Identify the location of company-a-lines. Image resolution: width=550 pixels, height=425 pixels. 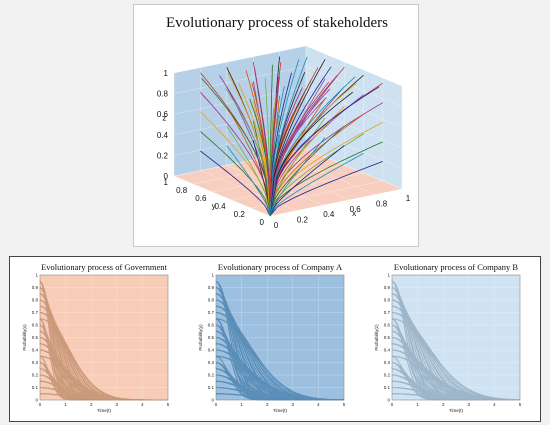
(279, 340).